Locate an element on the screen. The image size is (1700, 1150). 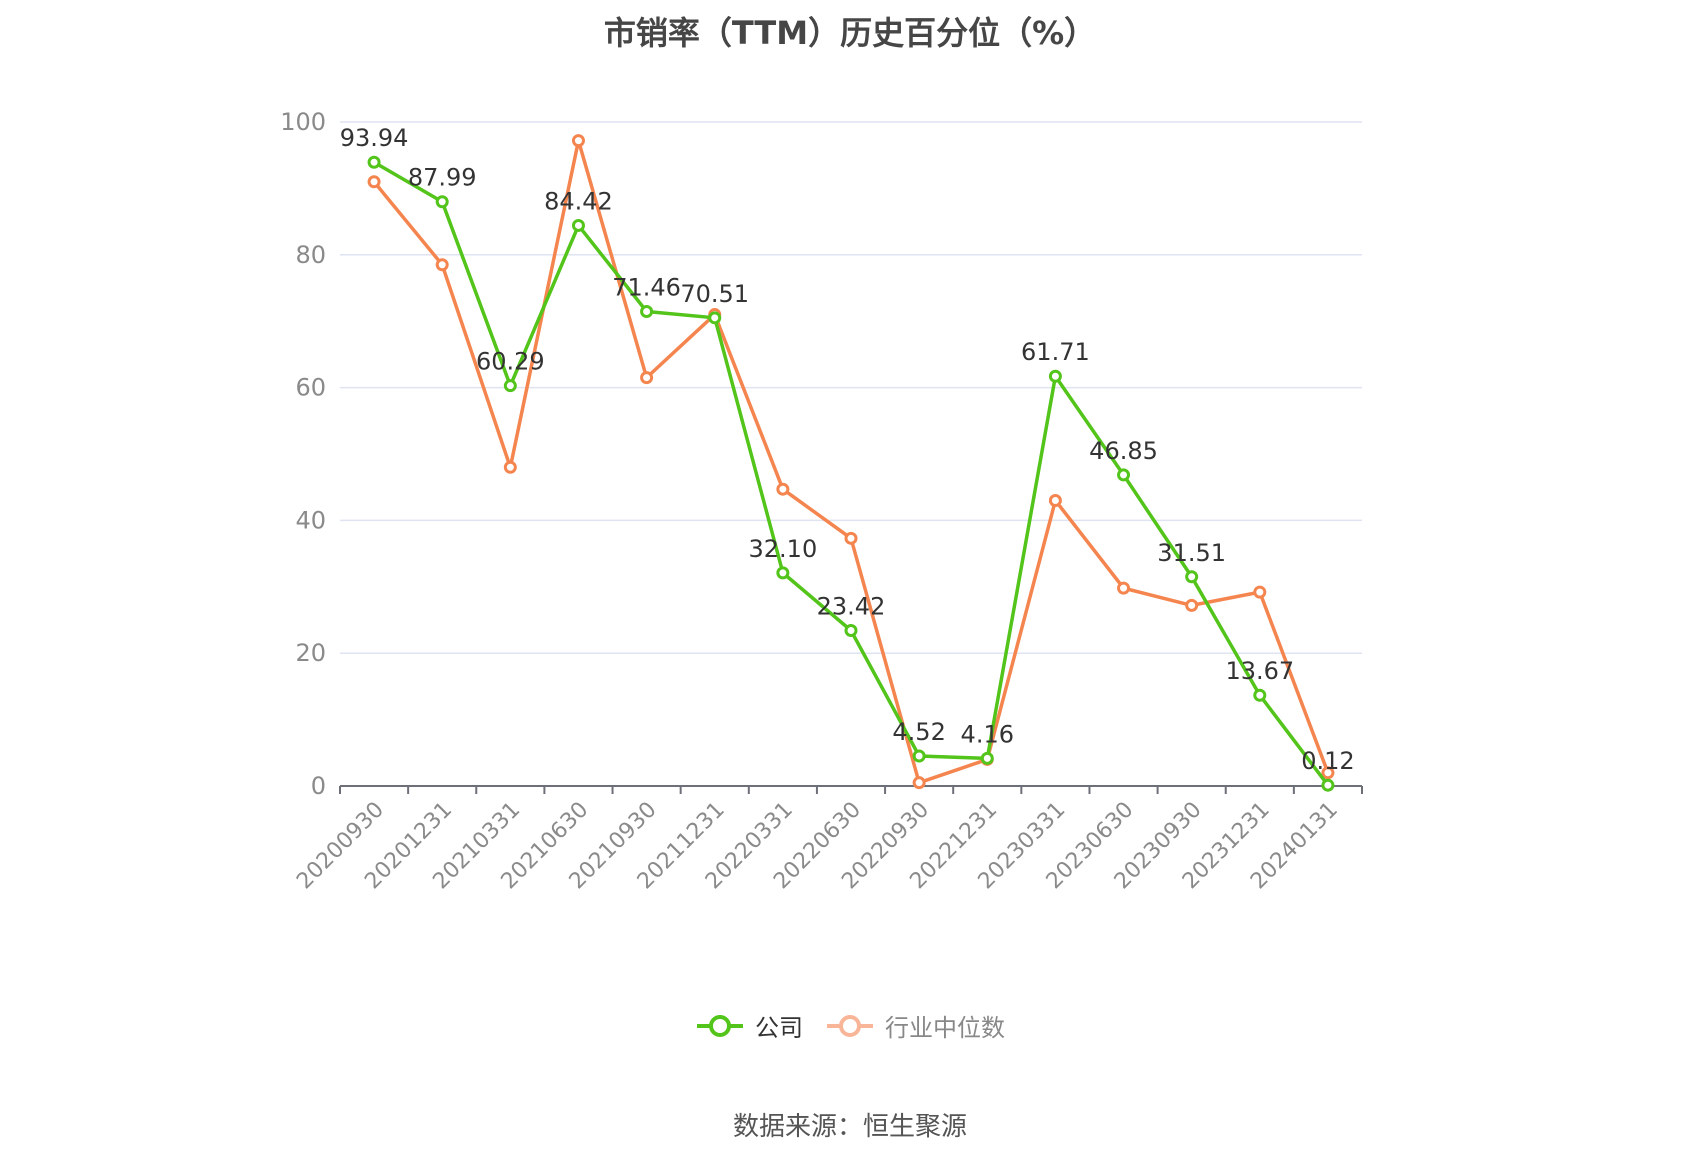
legend-label-industry: 行业中位数 is located at coordinates (945, 1028).